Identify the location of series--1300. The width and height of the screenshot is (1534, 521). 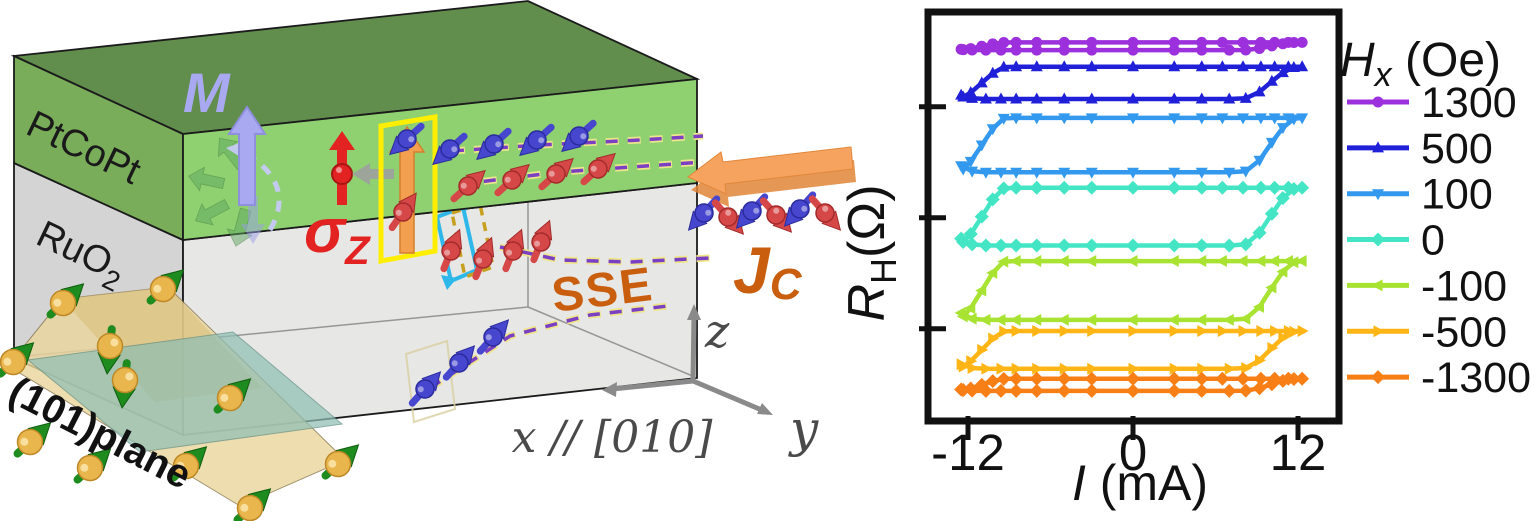
(1132, 384).